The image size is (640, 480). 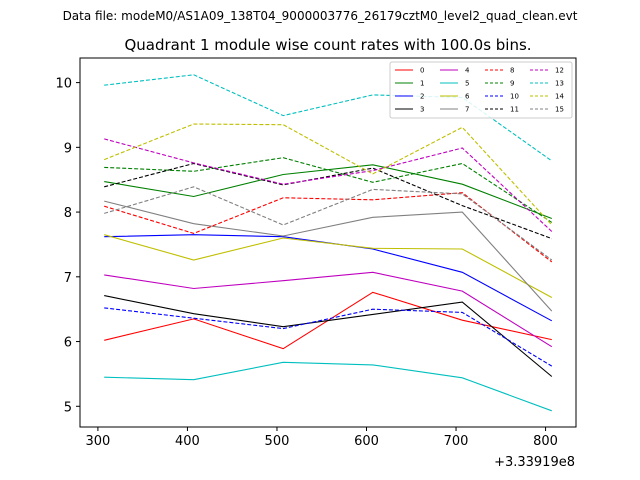 What do you see at coordinates (422, 84) in the screenshot?
I see `legend-label-1: 1` at bounding box center [422, 84].